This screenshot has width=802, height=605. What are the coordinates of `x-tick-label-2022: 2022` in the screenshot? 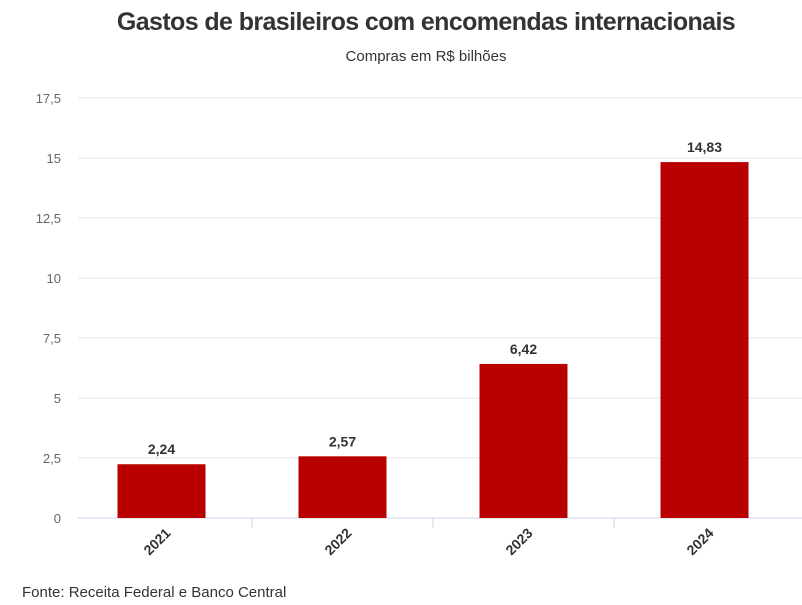 It's located at (337, 541).